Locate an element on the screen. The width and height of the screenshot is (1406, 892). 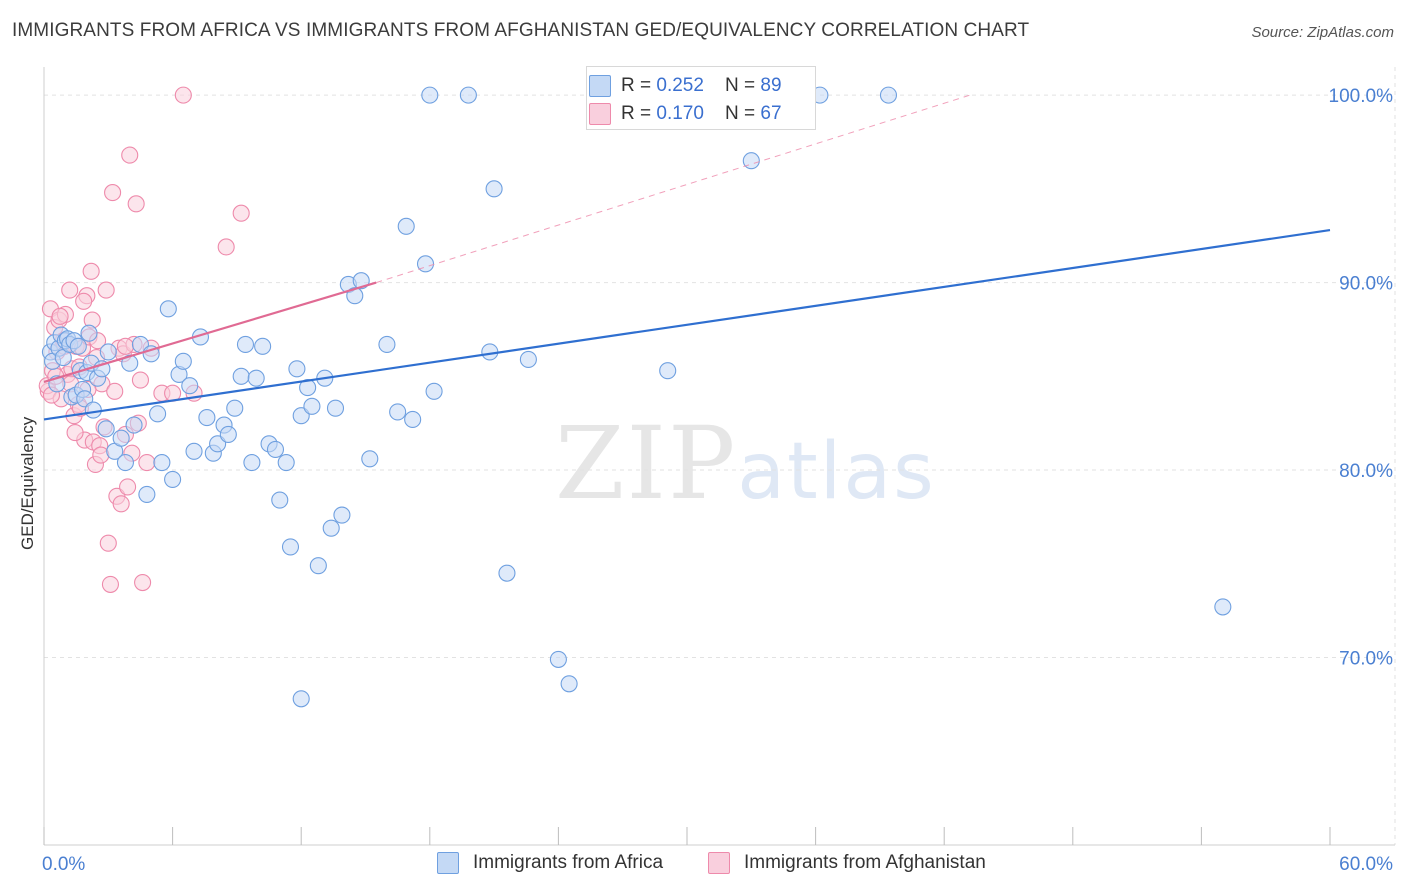
watermark-zip: ZIP is located at coordinates (646, 463).